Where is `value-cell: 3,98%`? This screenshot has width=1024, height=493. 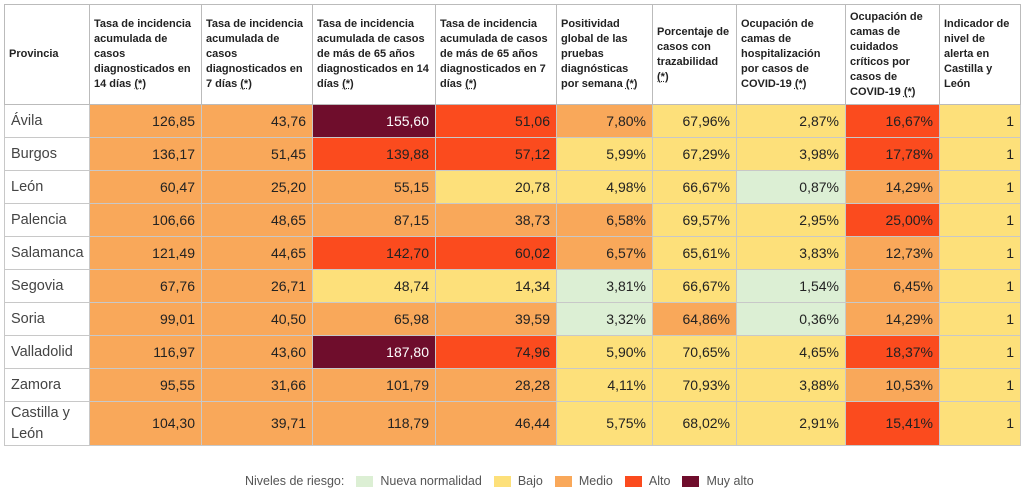
value-cell: 3,98% is located at coordinates (791, 154).